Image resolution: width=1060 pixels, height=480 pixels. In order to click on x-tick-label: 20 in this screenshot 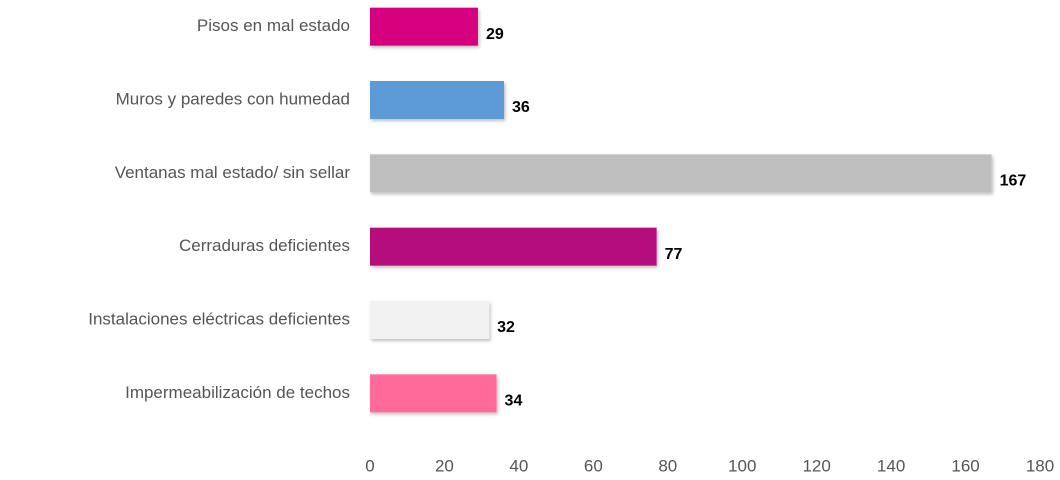, I will do `click(444, 465)`.